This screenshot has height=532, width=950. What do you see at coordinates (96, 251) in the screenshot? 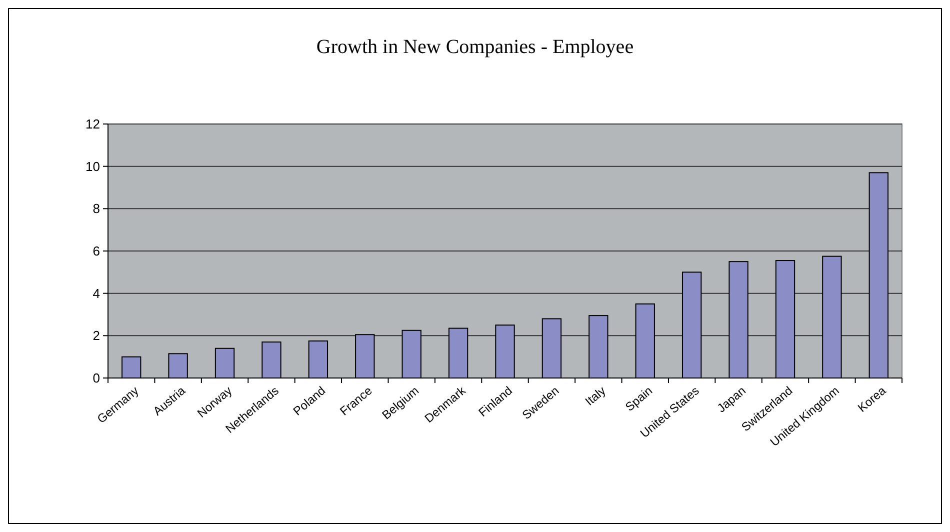
I see `y-tick-label: 6` at bounding box center [96, 251].